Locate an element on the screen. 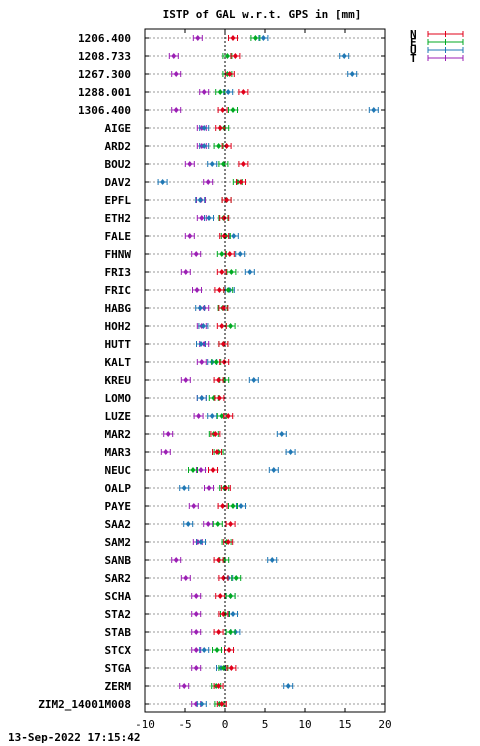 This screenshot has width=480, height=746. category-label: KALT is located at coordinates (118, 362).